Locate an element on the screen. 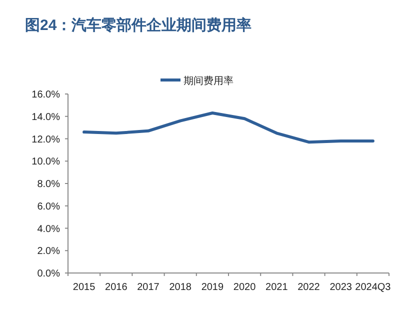  y-tick-label: 10.0% is located at coordinates (46, 162).